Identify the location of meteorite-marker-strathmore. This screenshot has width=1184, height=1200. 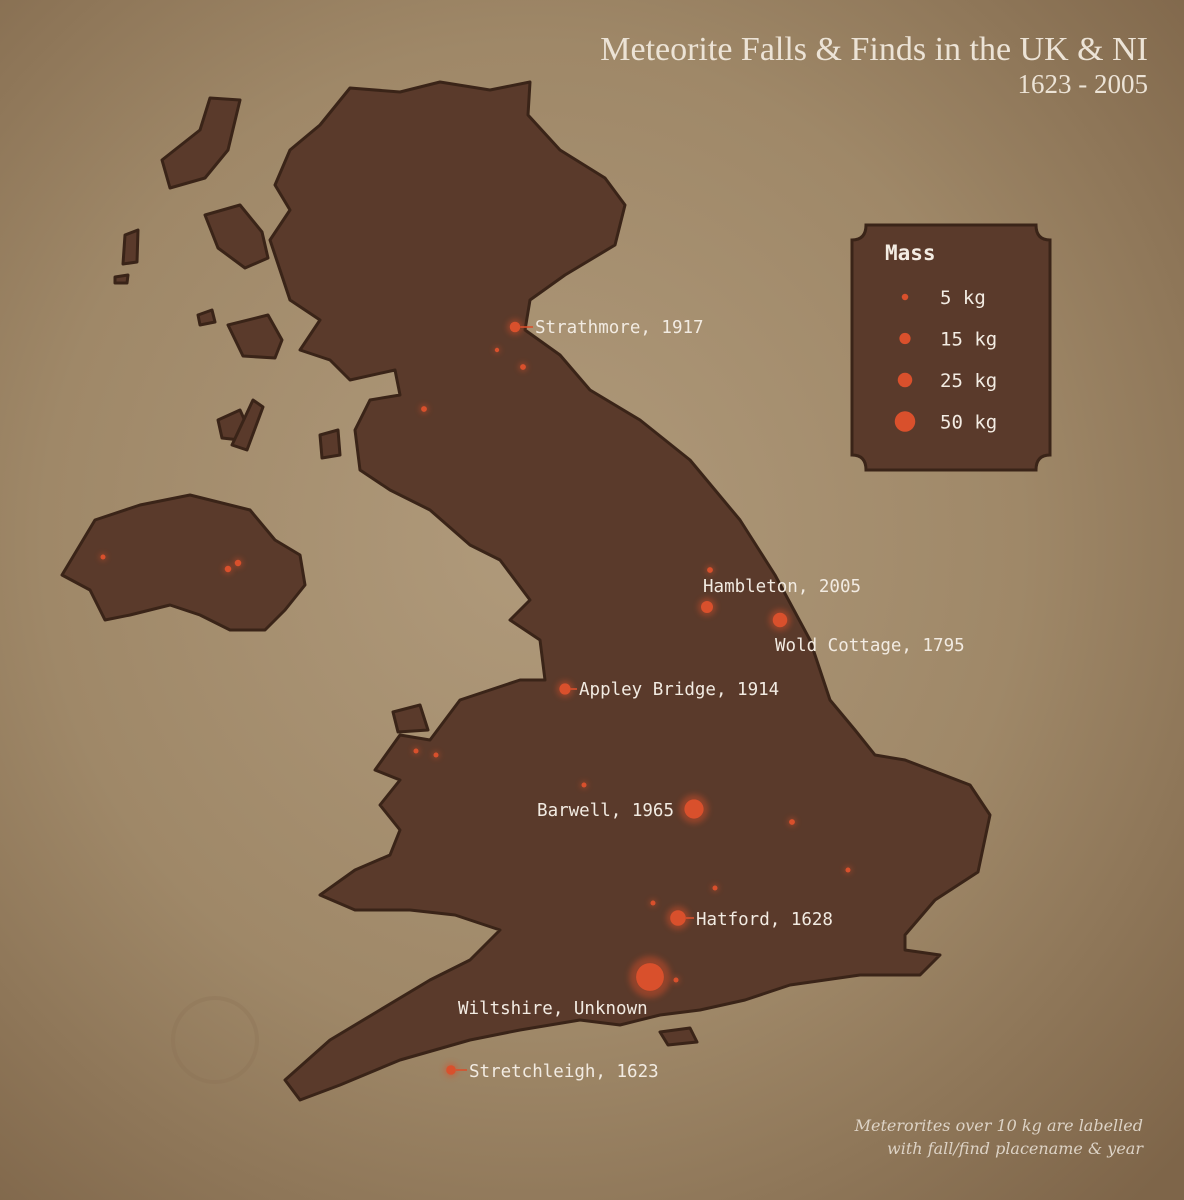
(515, 327).